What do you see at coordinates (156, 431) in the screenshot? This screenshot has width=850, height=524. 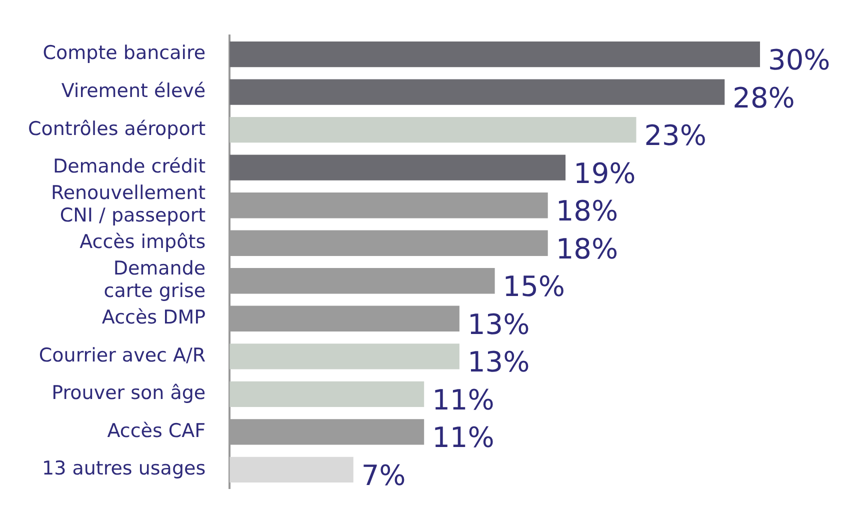 I see `y-tick-label: Accès CAF` at bounding box center [156, 431].